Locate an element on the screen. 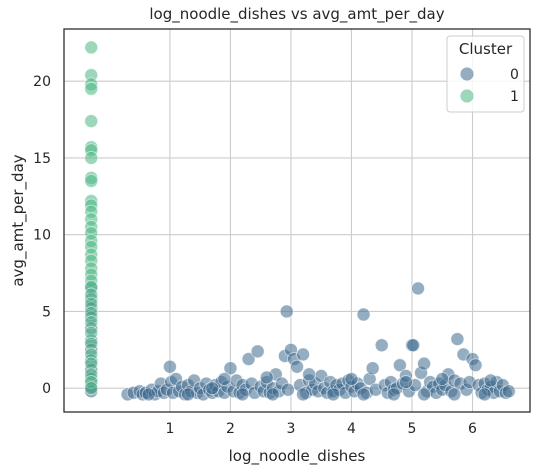 Image resolution: width=539 pixels, height=475 pixels. y-tick-labels: 0 5 10 15 20 is located at coordinates (42, 235).